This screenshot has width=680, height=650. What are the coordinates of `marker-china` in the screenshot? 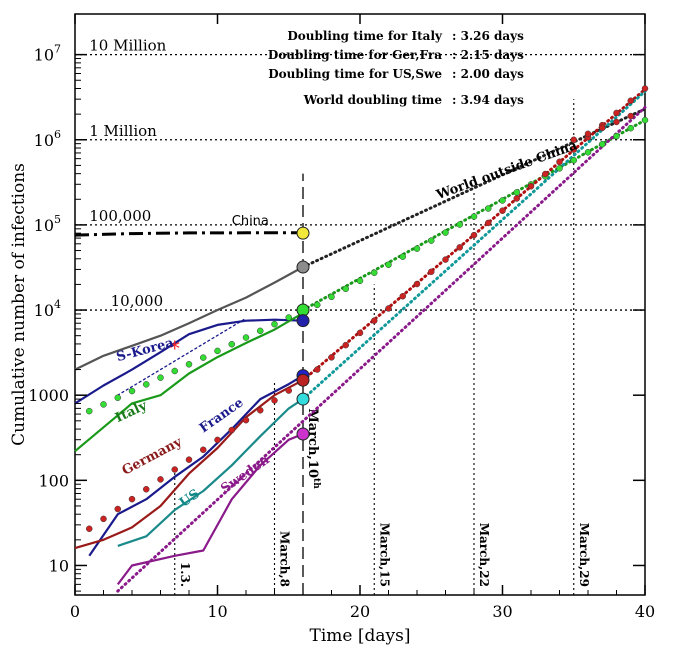 It's located at (303, 233).